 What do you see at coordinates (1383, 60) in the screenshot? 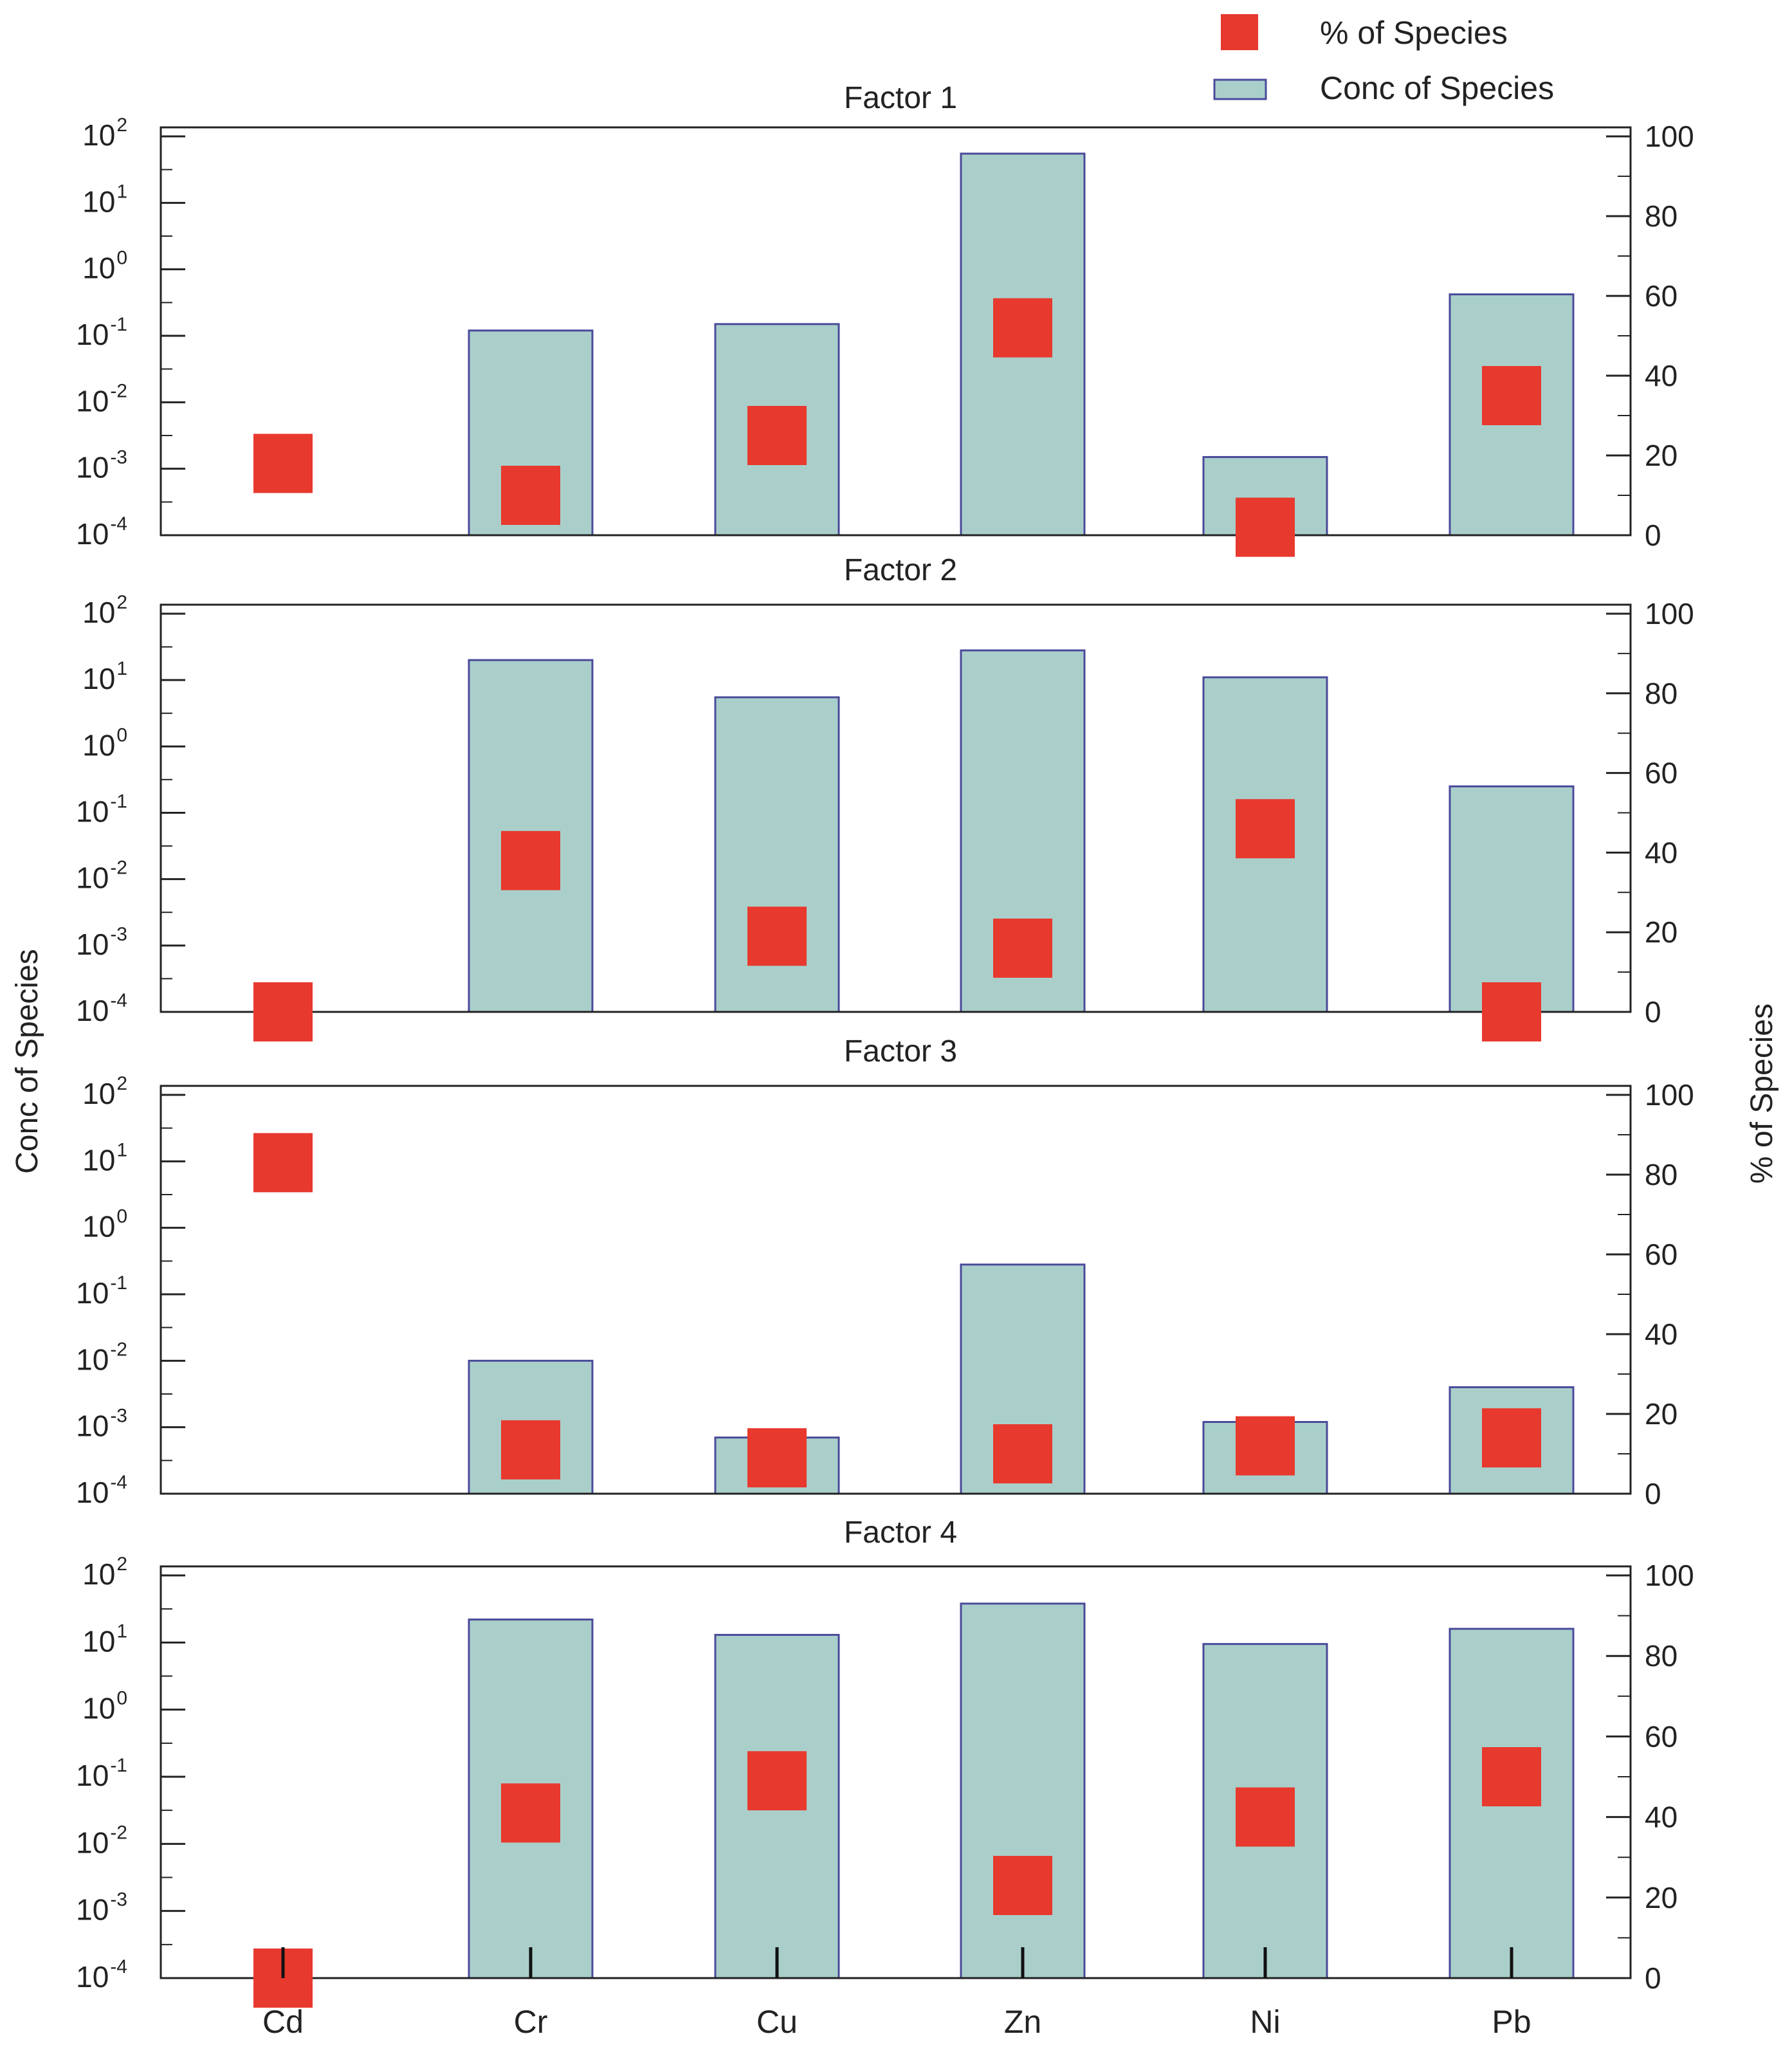
I see `legend: % of Species Conc of Species` at bounding box center [1383, 60].